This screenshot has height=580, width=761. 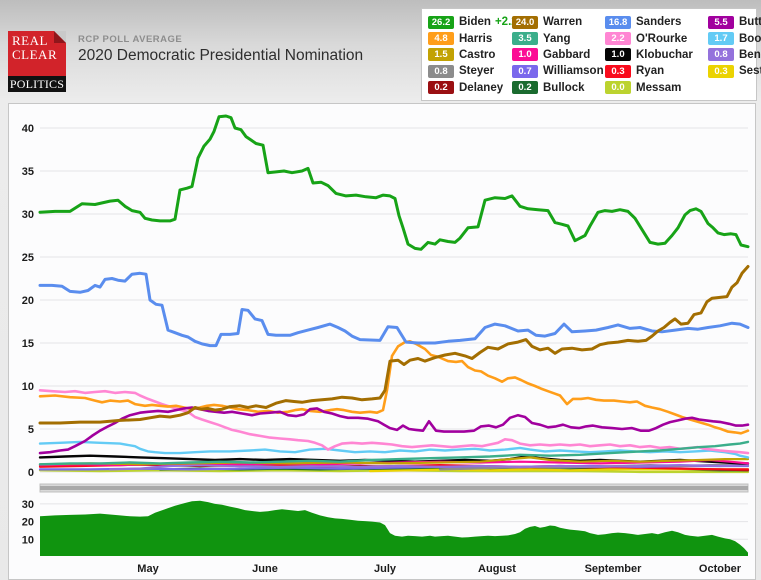 I want to click on legend-candidate-name: Messam, so click(x=659, y=87).